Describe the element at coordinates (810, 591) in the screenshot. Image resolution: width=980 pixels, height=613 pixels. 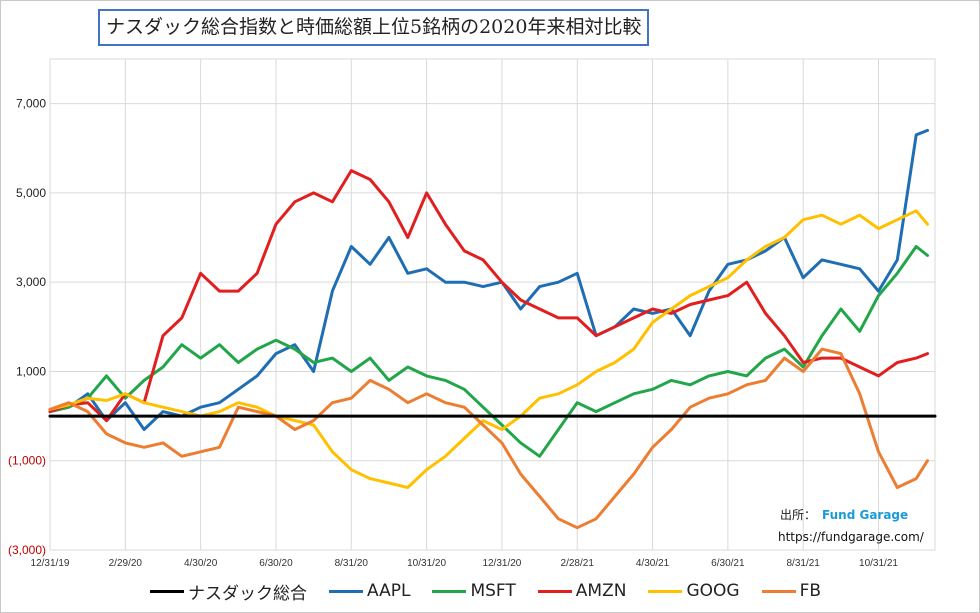
I see `legend-label: FB` at that location.